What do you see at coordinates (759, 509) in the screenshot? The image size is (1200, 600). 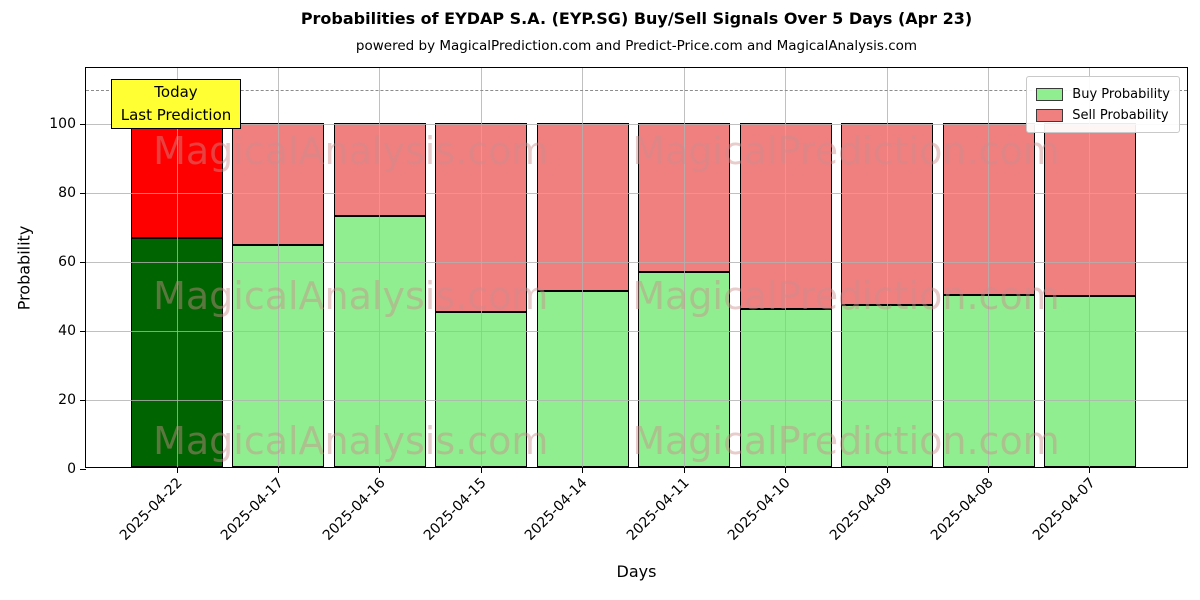 I see `x-tick-label: 2025-04-10` at bounding box center [759, 509].